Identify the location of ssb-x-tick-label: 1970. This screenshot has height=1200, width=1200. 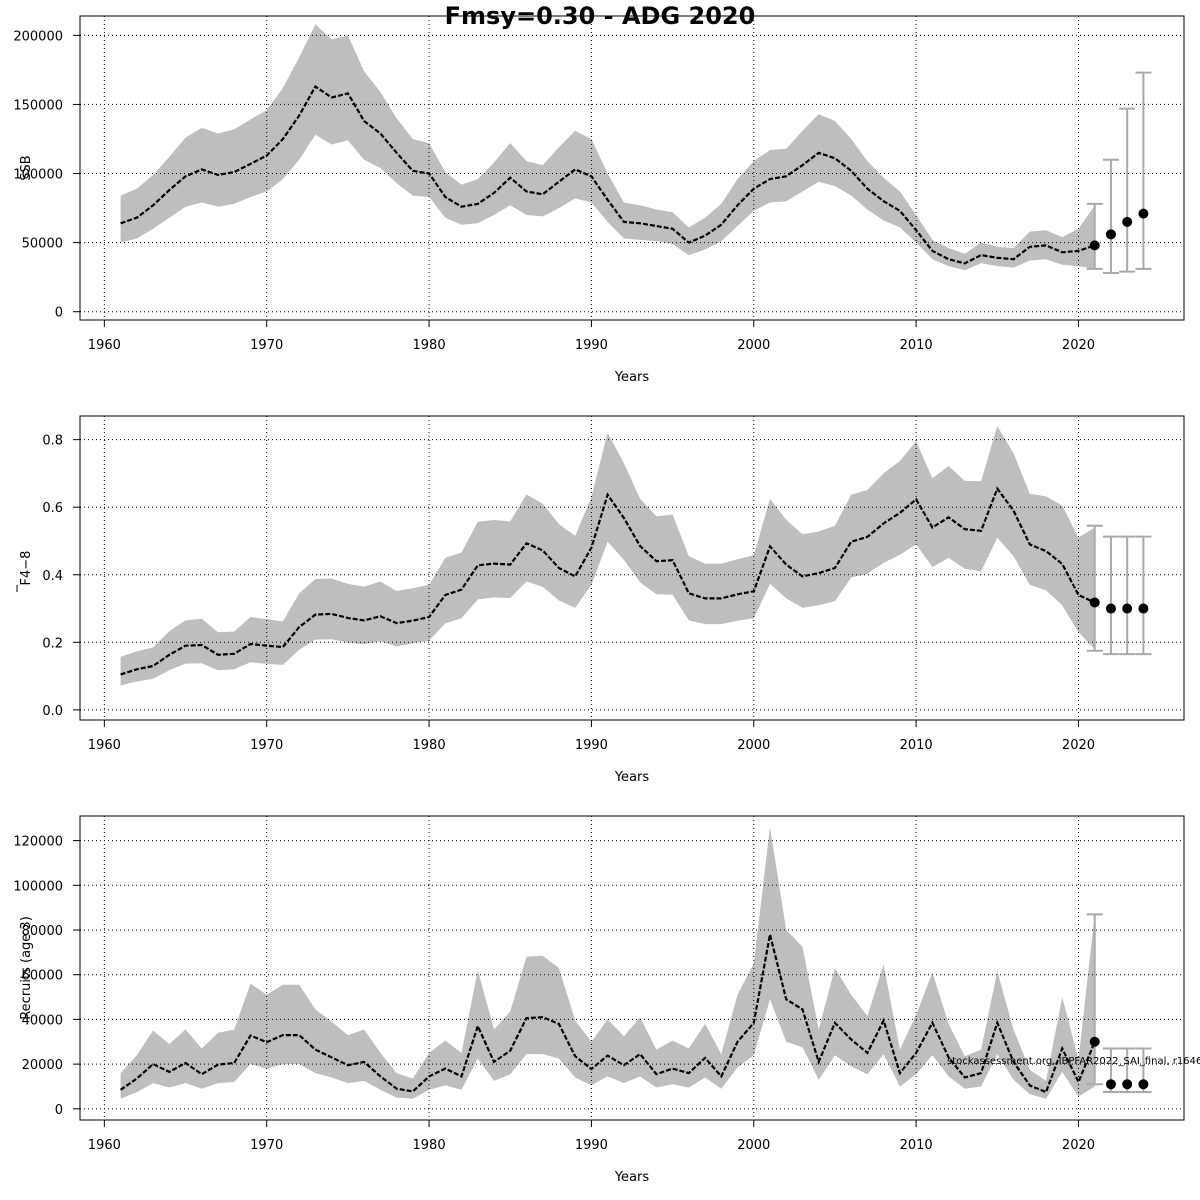
(266, 345).